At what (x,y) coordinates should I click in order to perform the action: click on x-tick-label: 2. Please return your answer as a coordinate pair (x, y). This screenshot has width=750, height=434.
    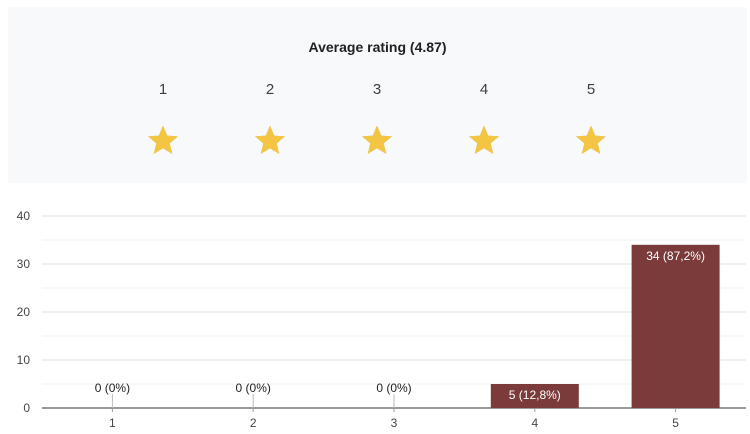
    Looking at the image, I should click on (253, 423).